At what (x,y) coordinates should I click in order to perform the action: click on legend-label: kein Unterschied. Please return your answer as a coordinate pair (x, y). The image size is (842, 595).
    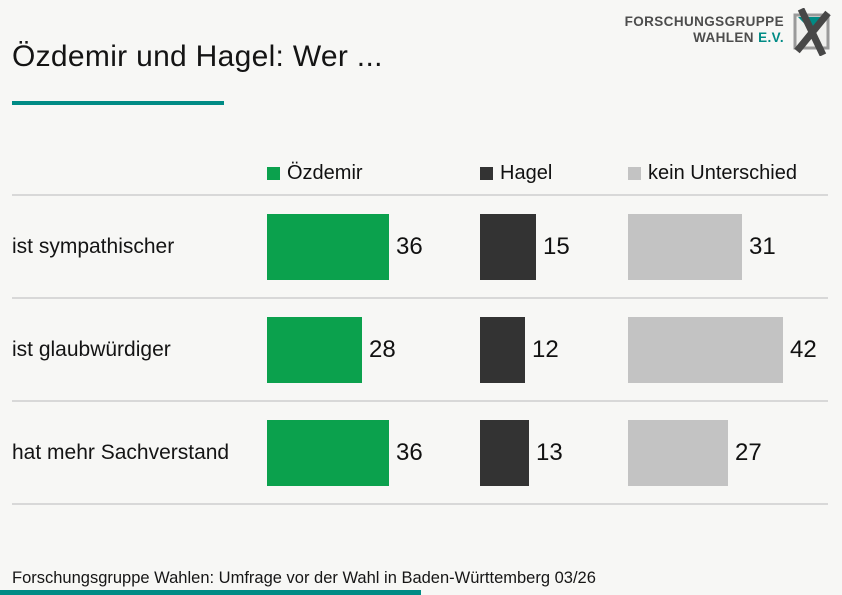
    Looking at the image, I should click on (722, 173).